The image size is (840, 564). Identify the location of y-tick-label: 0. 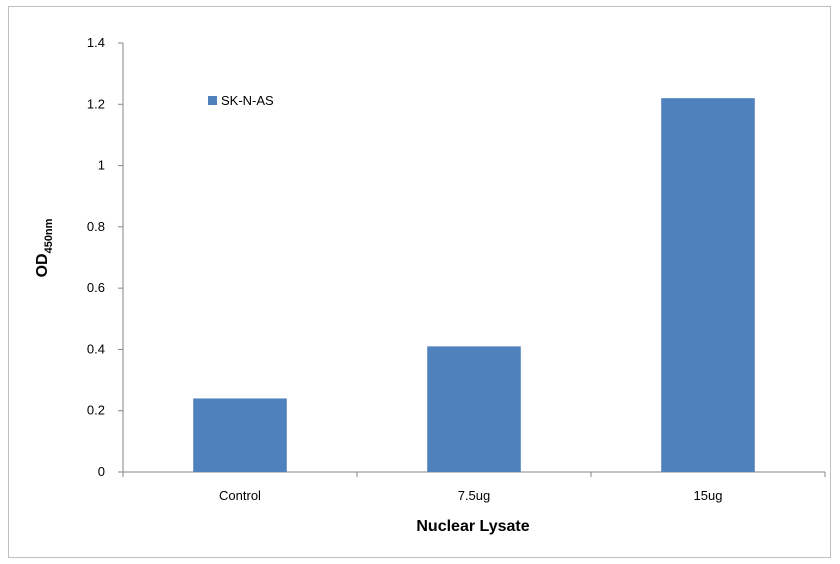
(101, 471).